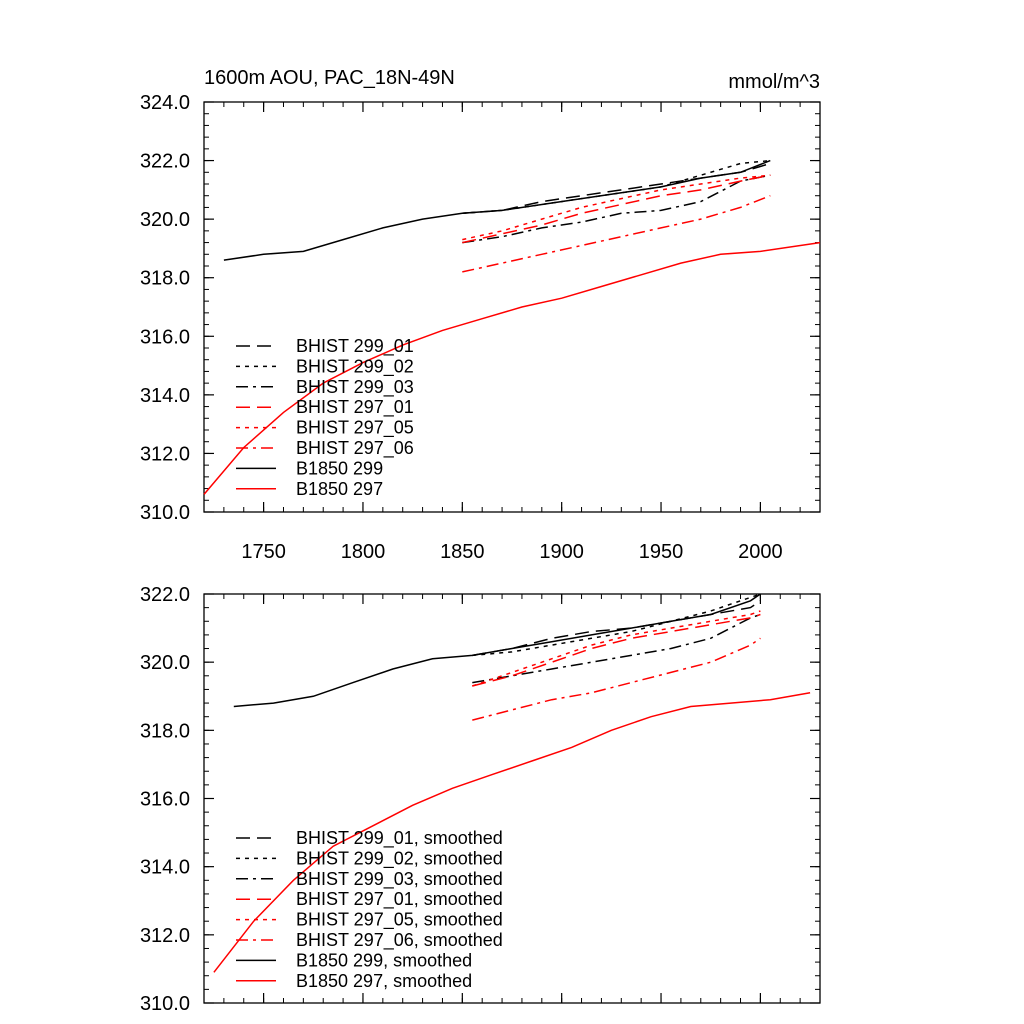  I want to click on x-tick-label: 1850, so click(462, 552).